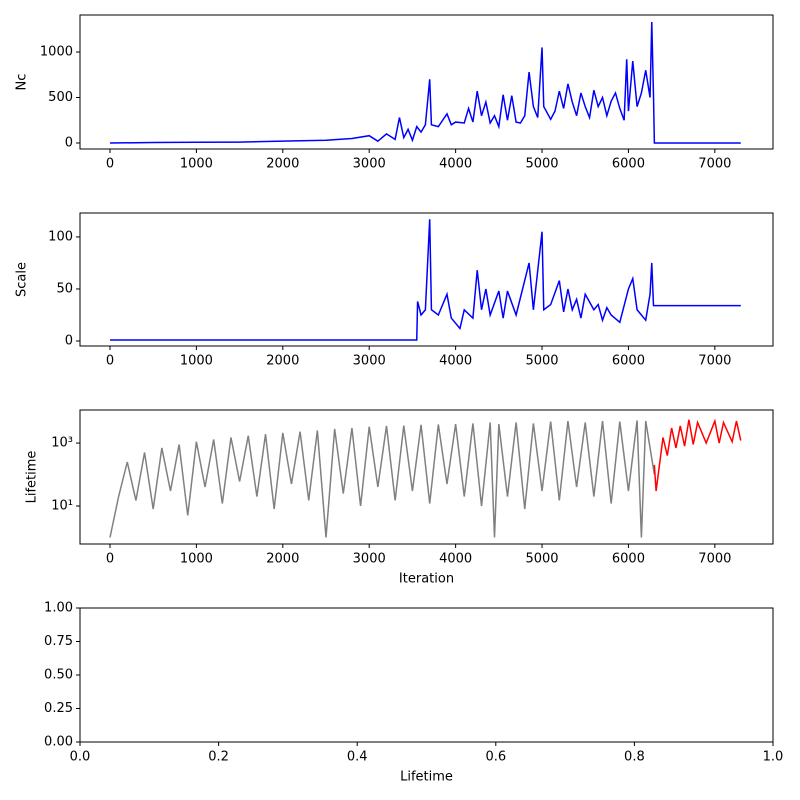 Image resolution: width=800 pixels, height=800 pixels. What do you see at coordinates (62, 505) in the screenshot?
I see `y-tick-label: 10¹` at bounding box center [62, 505].